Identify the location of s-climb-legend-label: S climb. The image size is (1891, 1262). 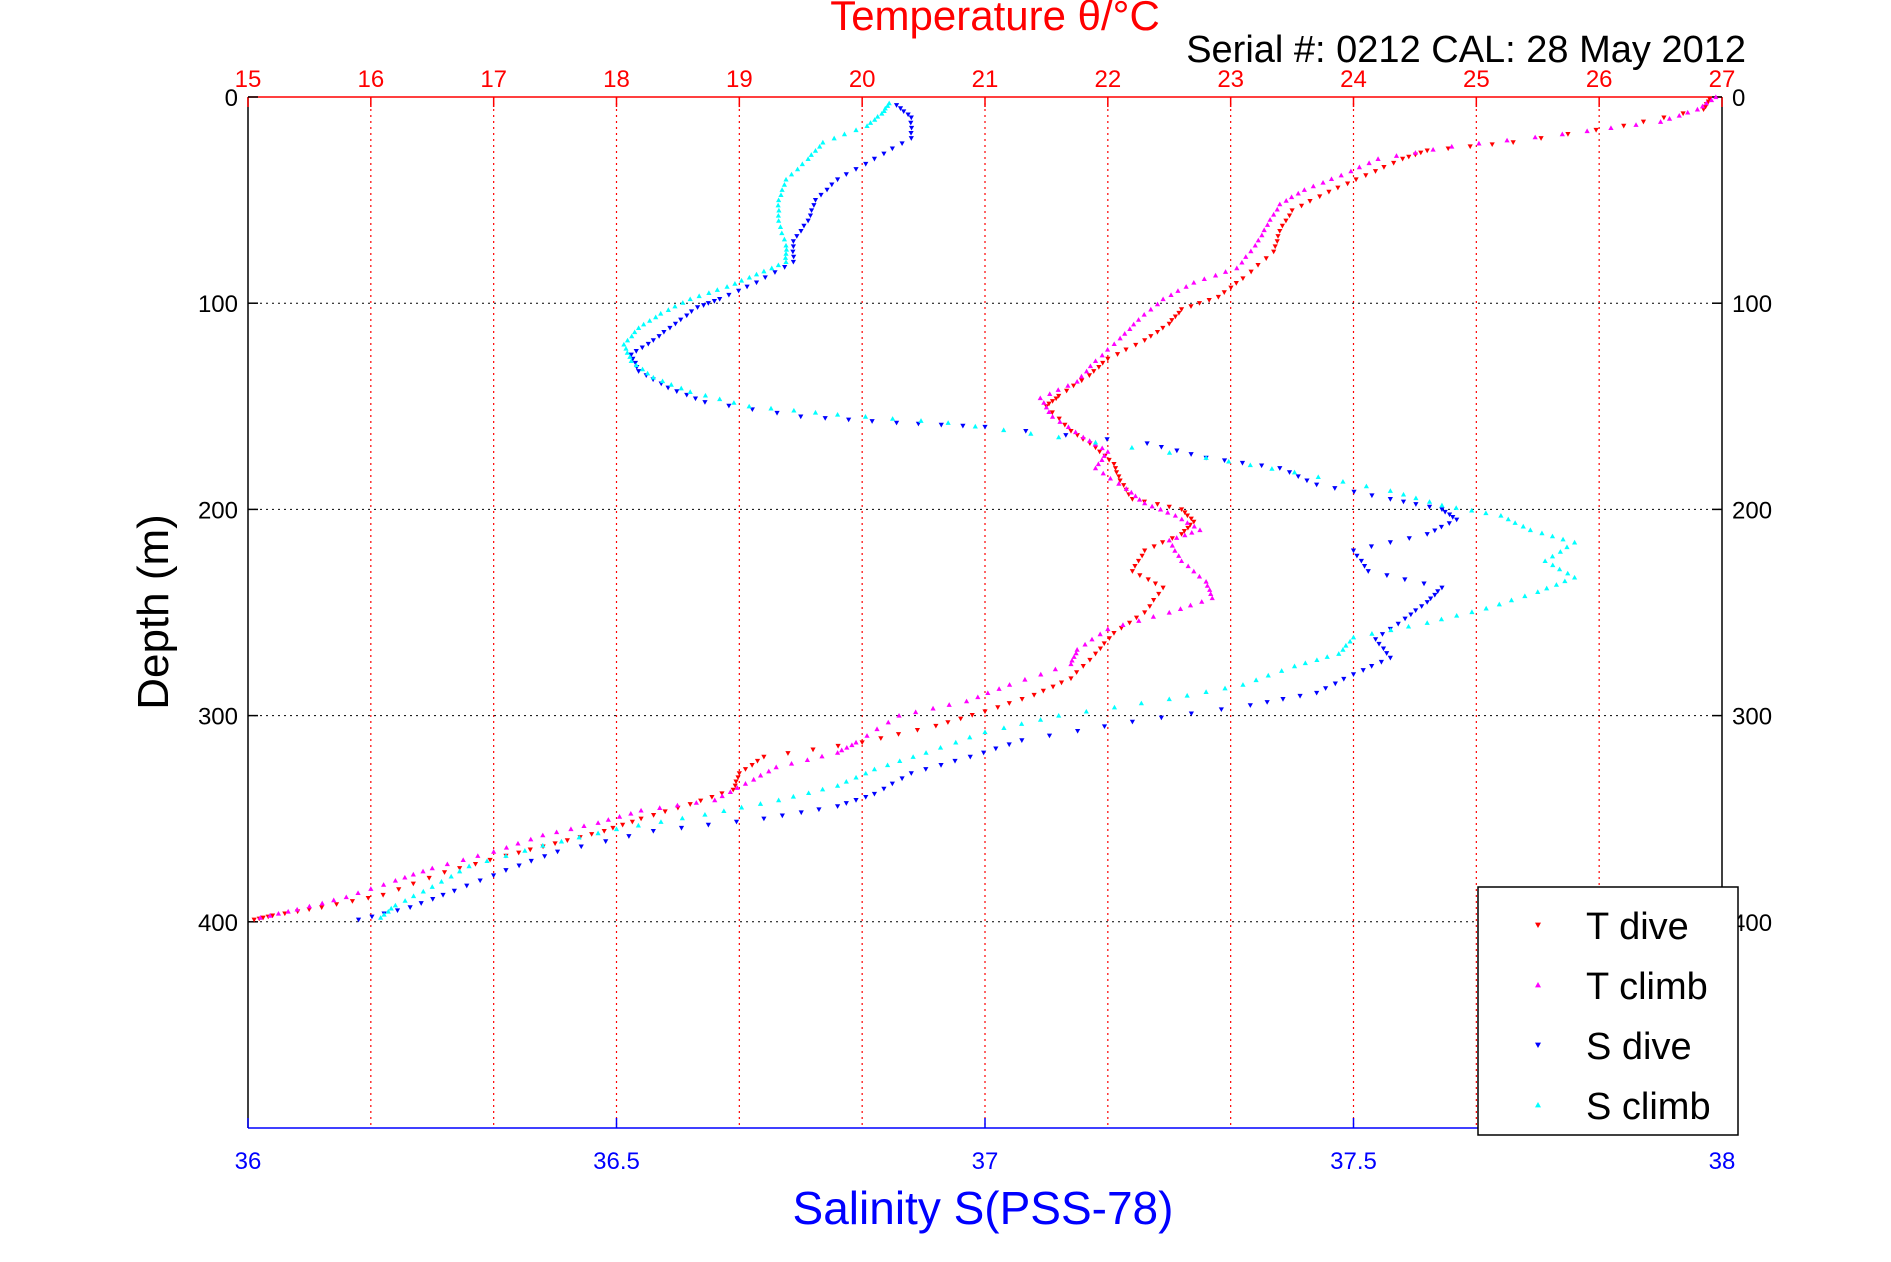
(1648, 1107).